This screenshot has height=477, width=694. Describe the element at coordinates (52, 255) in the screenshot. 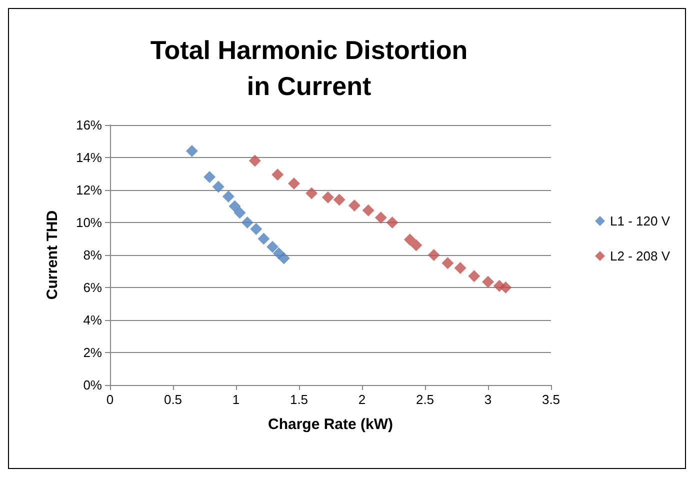

I see `y-axis-title: Current THD` at that location.